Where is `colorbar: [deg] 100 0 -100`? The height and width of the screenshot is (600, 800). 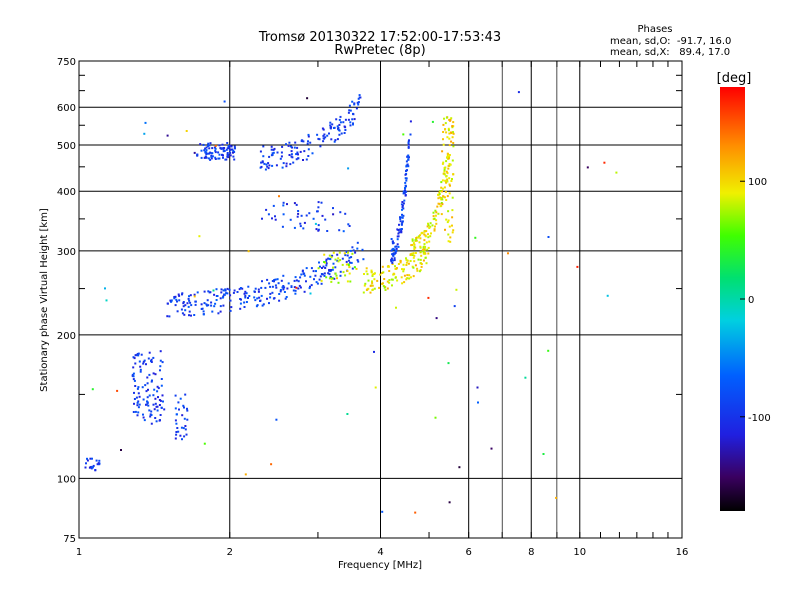 colorbar: [deg] 100 0 -100 is located at coordinates (744, 291).